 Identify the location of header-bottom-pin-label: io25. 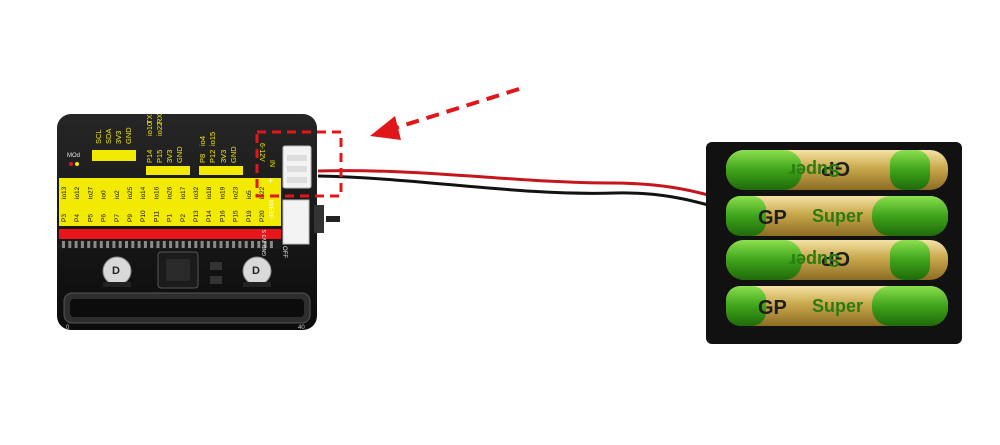
(130, 192).